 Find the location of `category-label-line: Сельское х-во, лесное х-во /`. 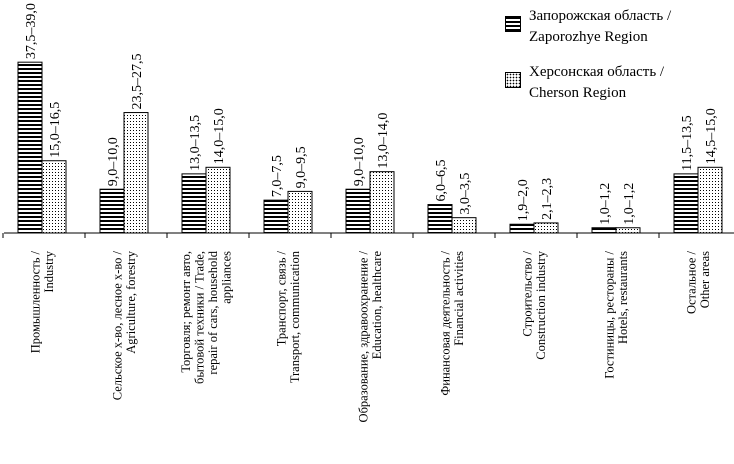

category-label-line: Сельское х-во, лесное х-во / is located at coordinates (117, 325).